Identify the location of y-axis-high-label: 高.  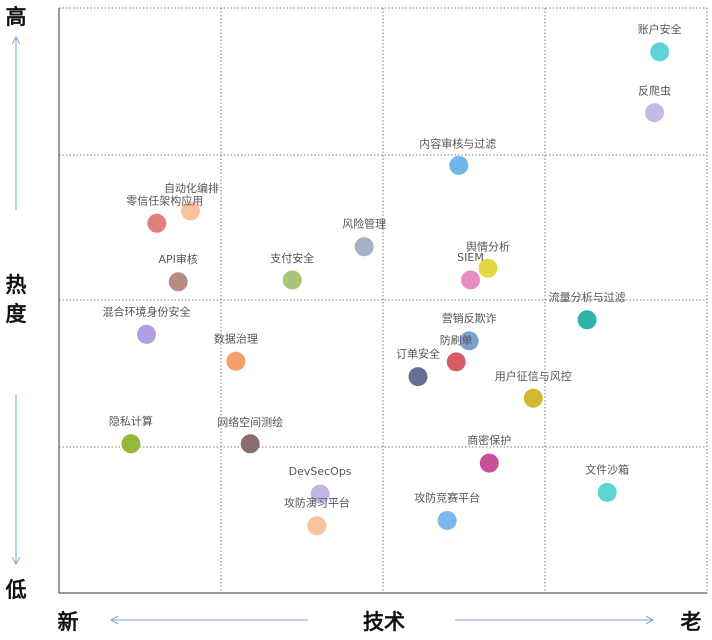
(16, 17).